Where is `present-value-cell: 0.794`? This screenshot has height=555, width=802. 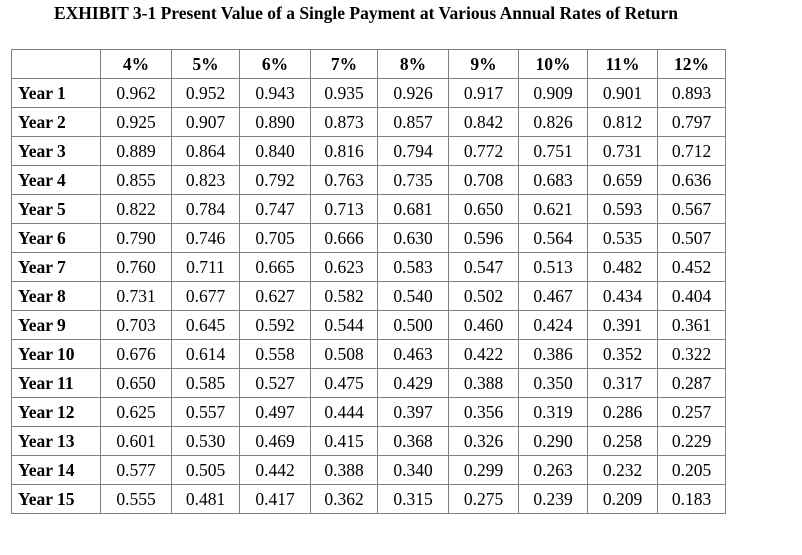
present-value-cell: 0.794 is located at coordinates (413, 151).